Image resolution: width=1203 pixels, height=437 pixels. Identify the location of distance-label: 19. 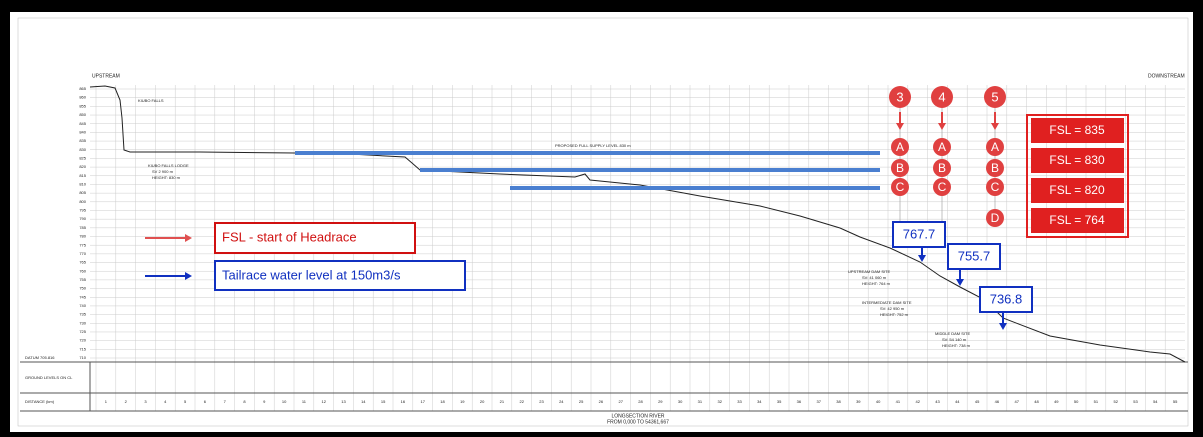
(462, 401).